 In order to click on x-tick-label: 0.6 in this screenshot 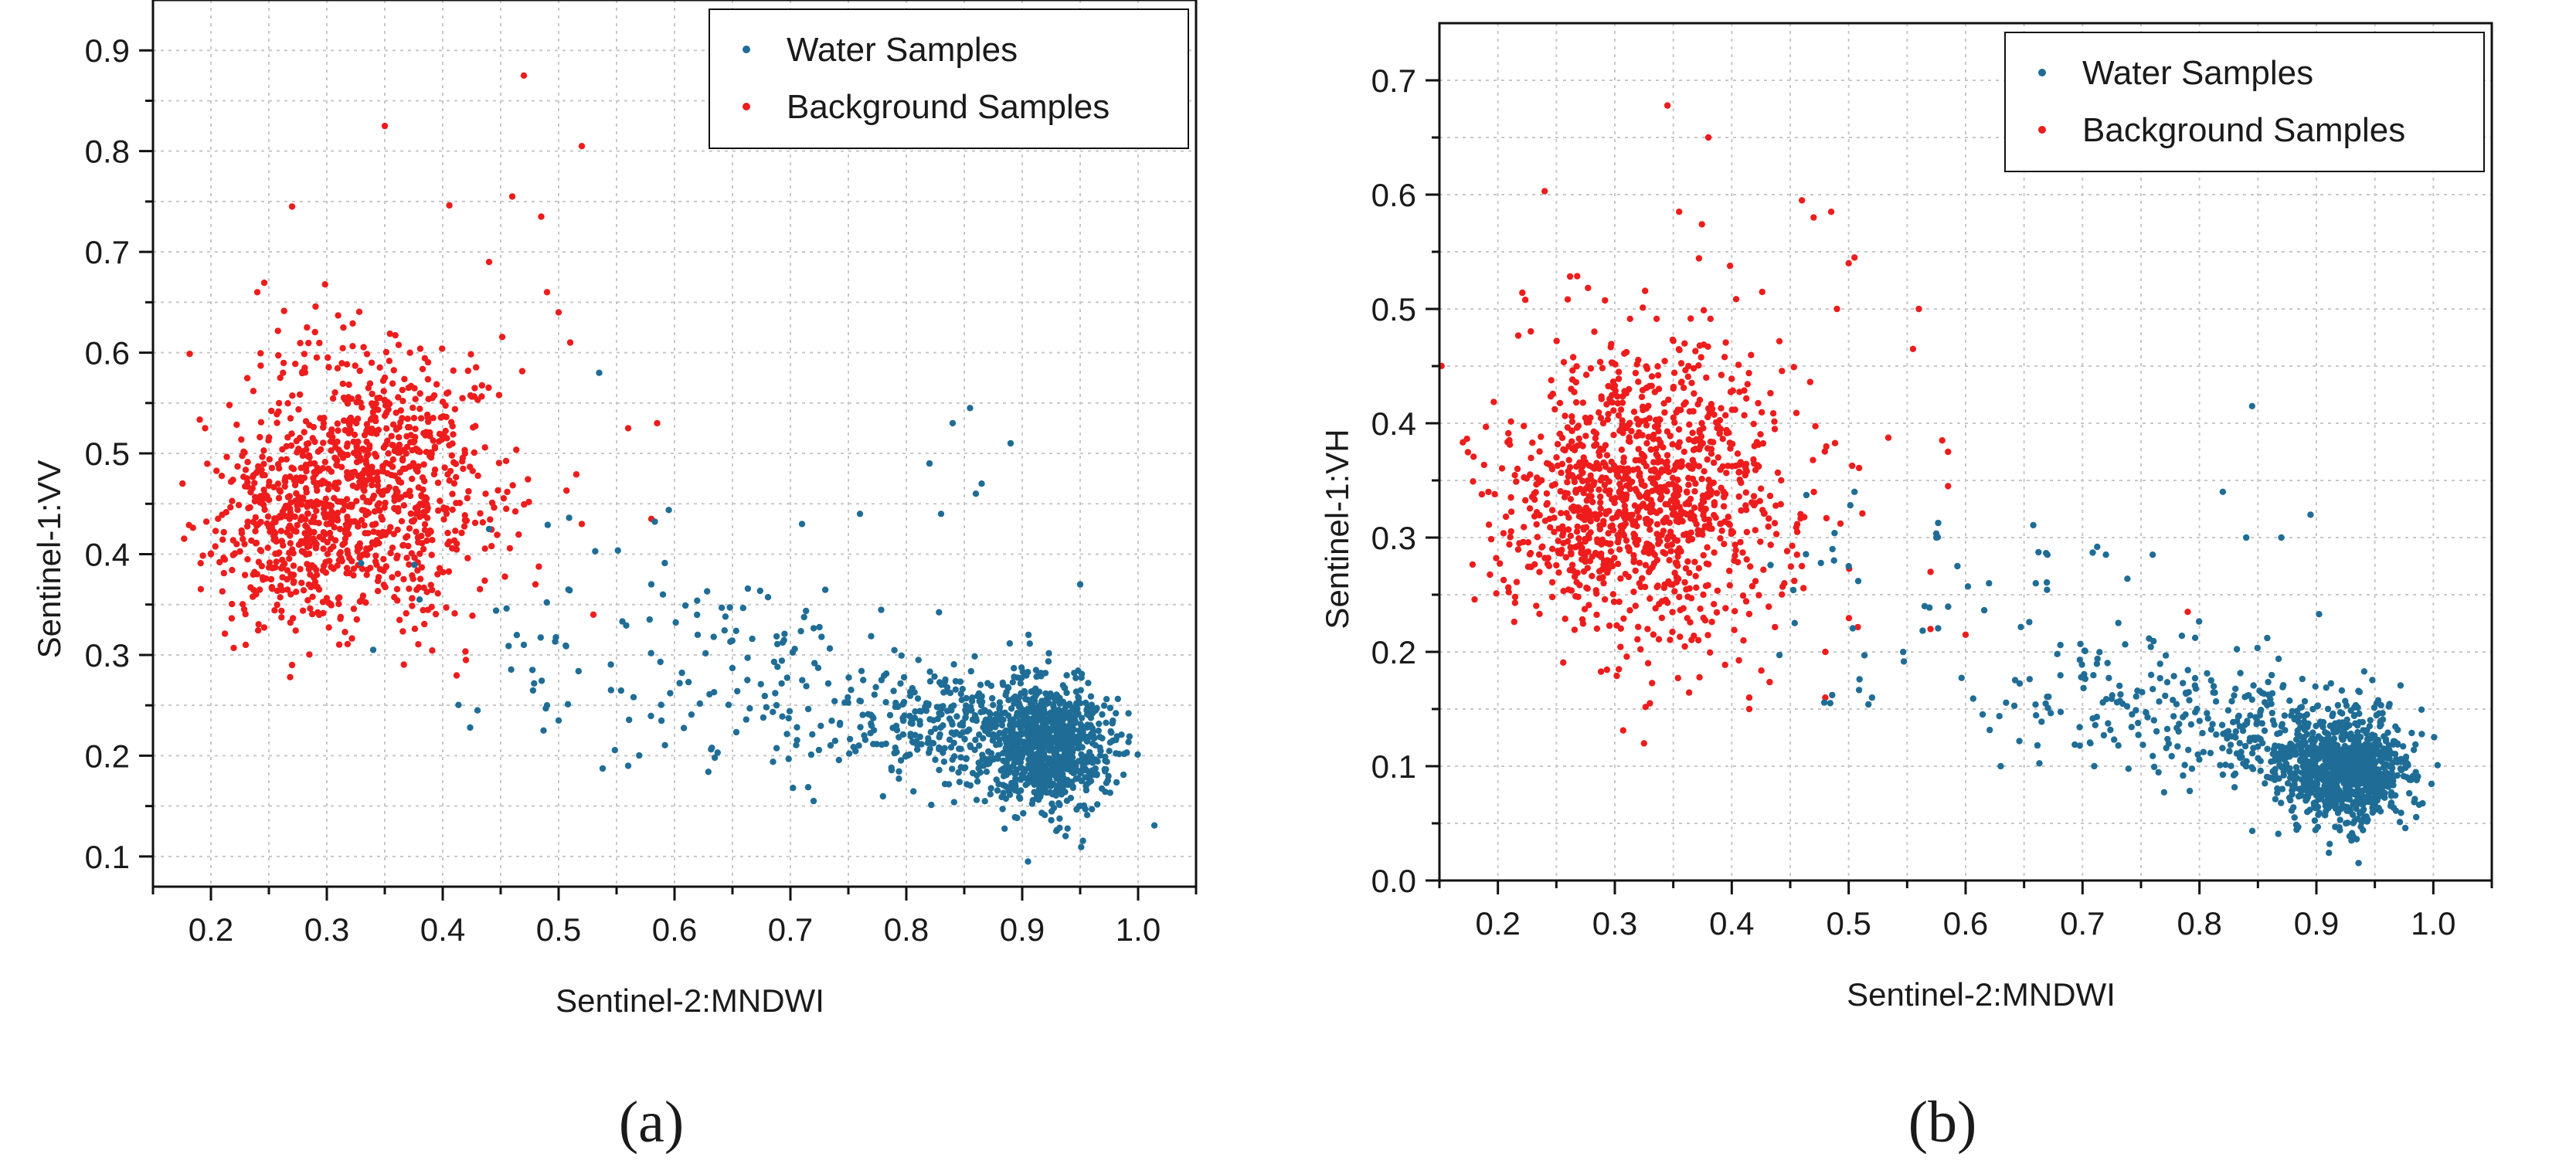, I will do `click(674, 929)`.